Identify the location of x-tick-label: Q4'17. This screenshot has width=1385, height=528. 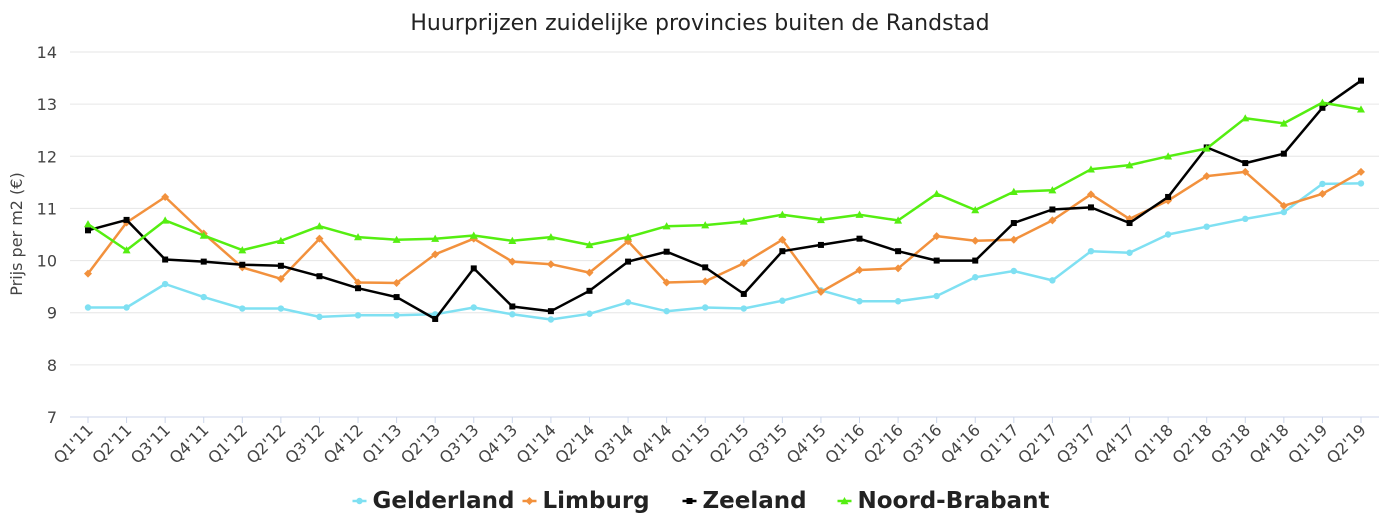
(1114, 443).